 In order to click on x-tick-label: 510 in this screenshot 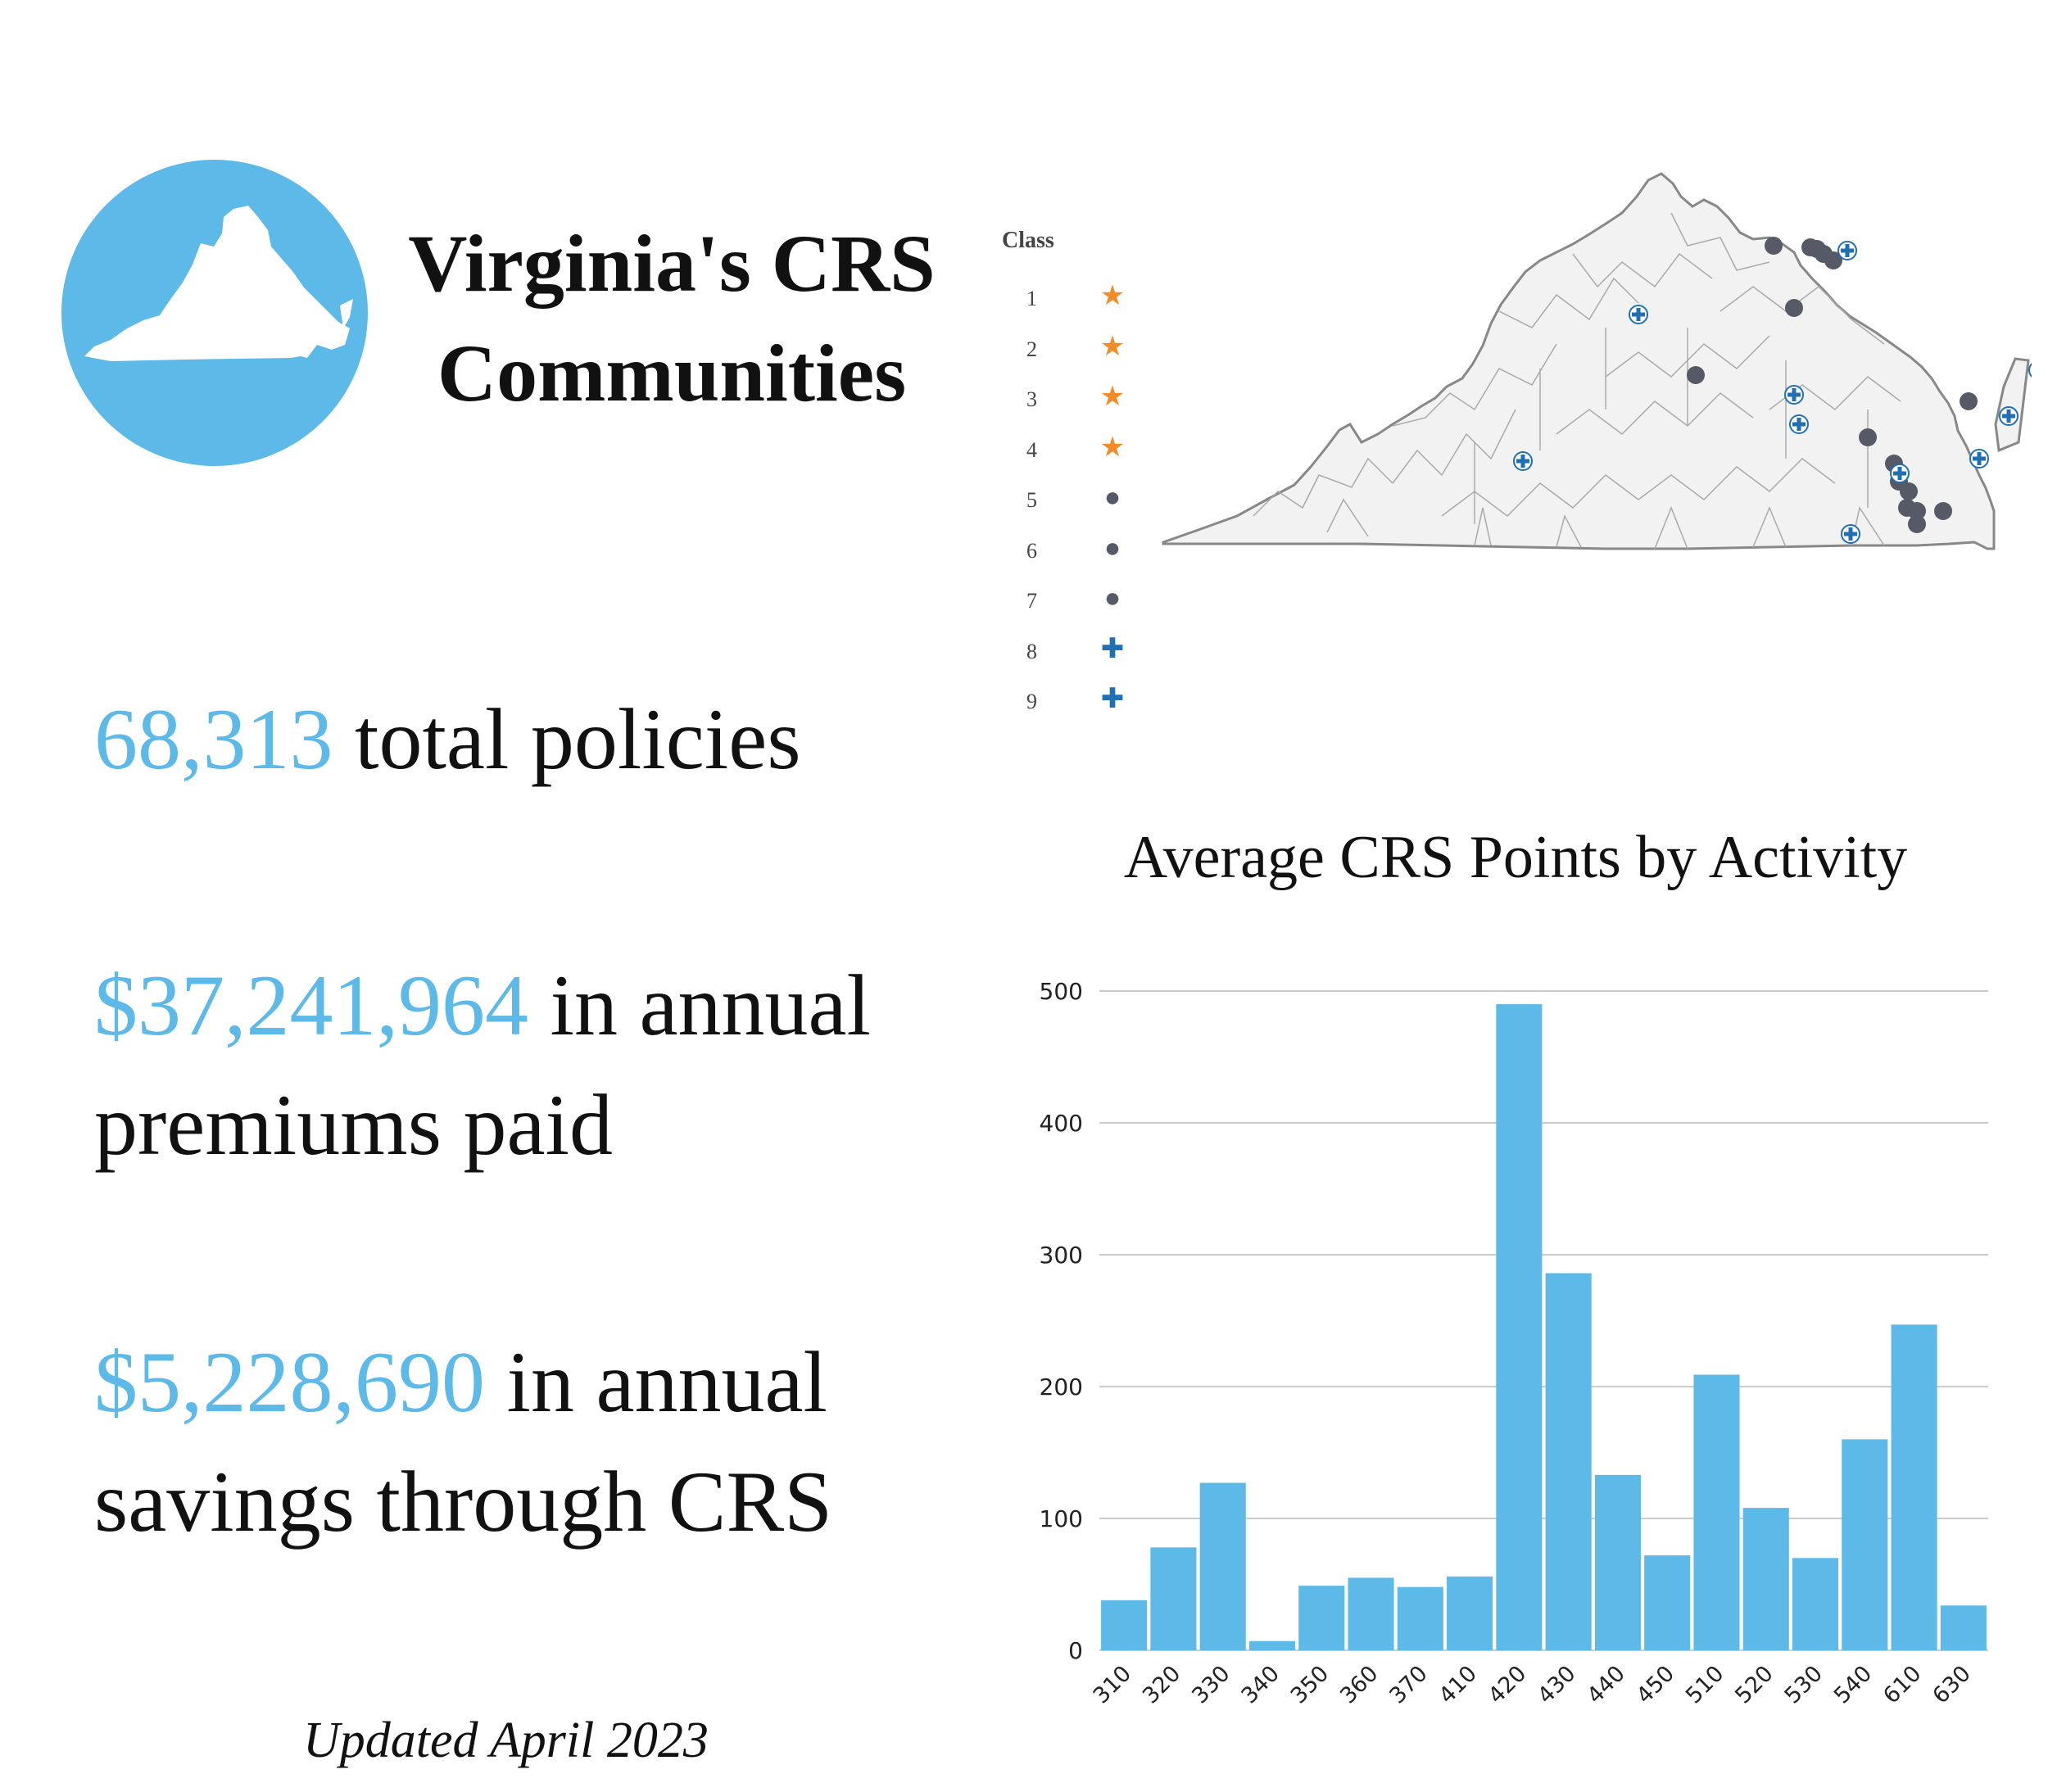, I will do `click(1705, 1684)`.